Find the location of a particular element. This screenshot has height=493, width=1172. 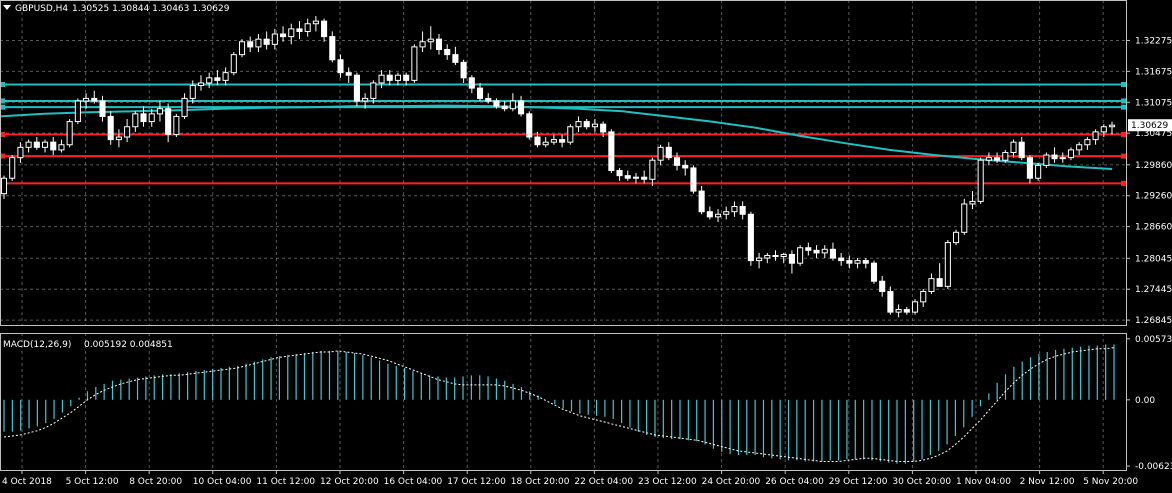

price-tick-label: 1.28045 is located at coordinates (1153, 259).